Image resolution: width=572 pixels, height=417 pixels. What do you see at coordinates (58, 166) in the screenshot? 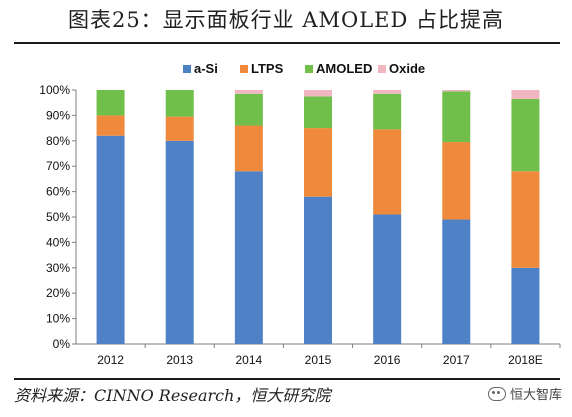
I see `y-tick-label: 70%` at bounding box center [58, 166].